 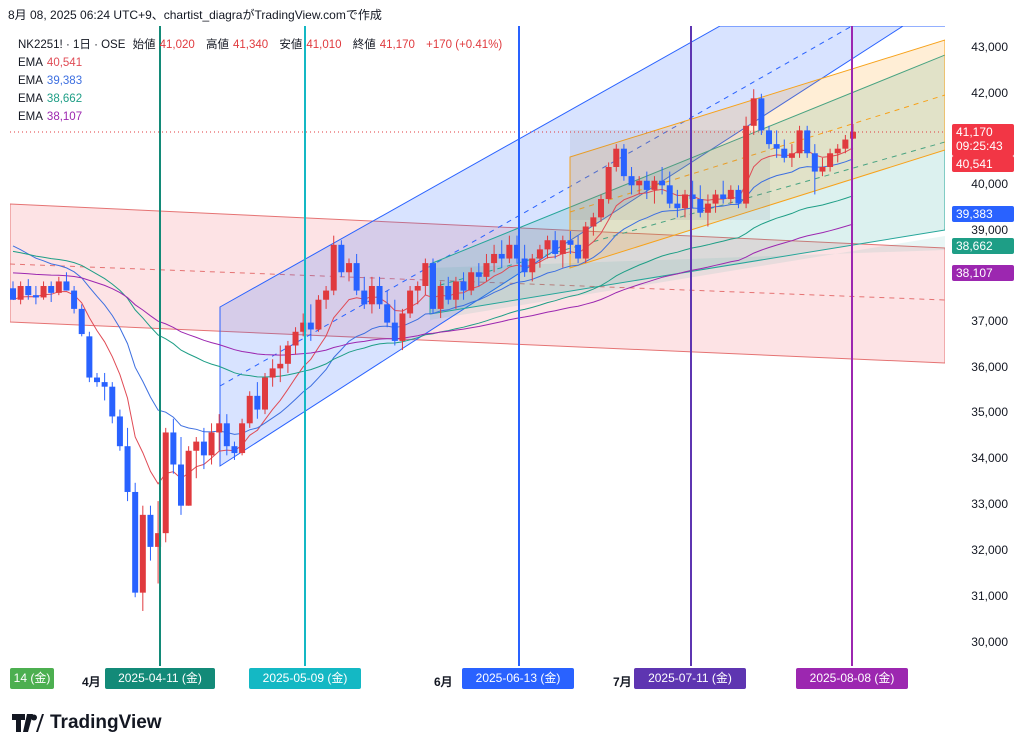 I want to click on y-tick-label: 35,000, so click(x=989, y=412).